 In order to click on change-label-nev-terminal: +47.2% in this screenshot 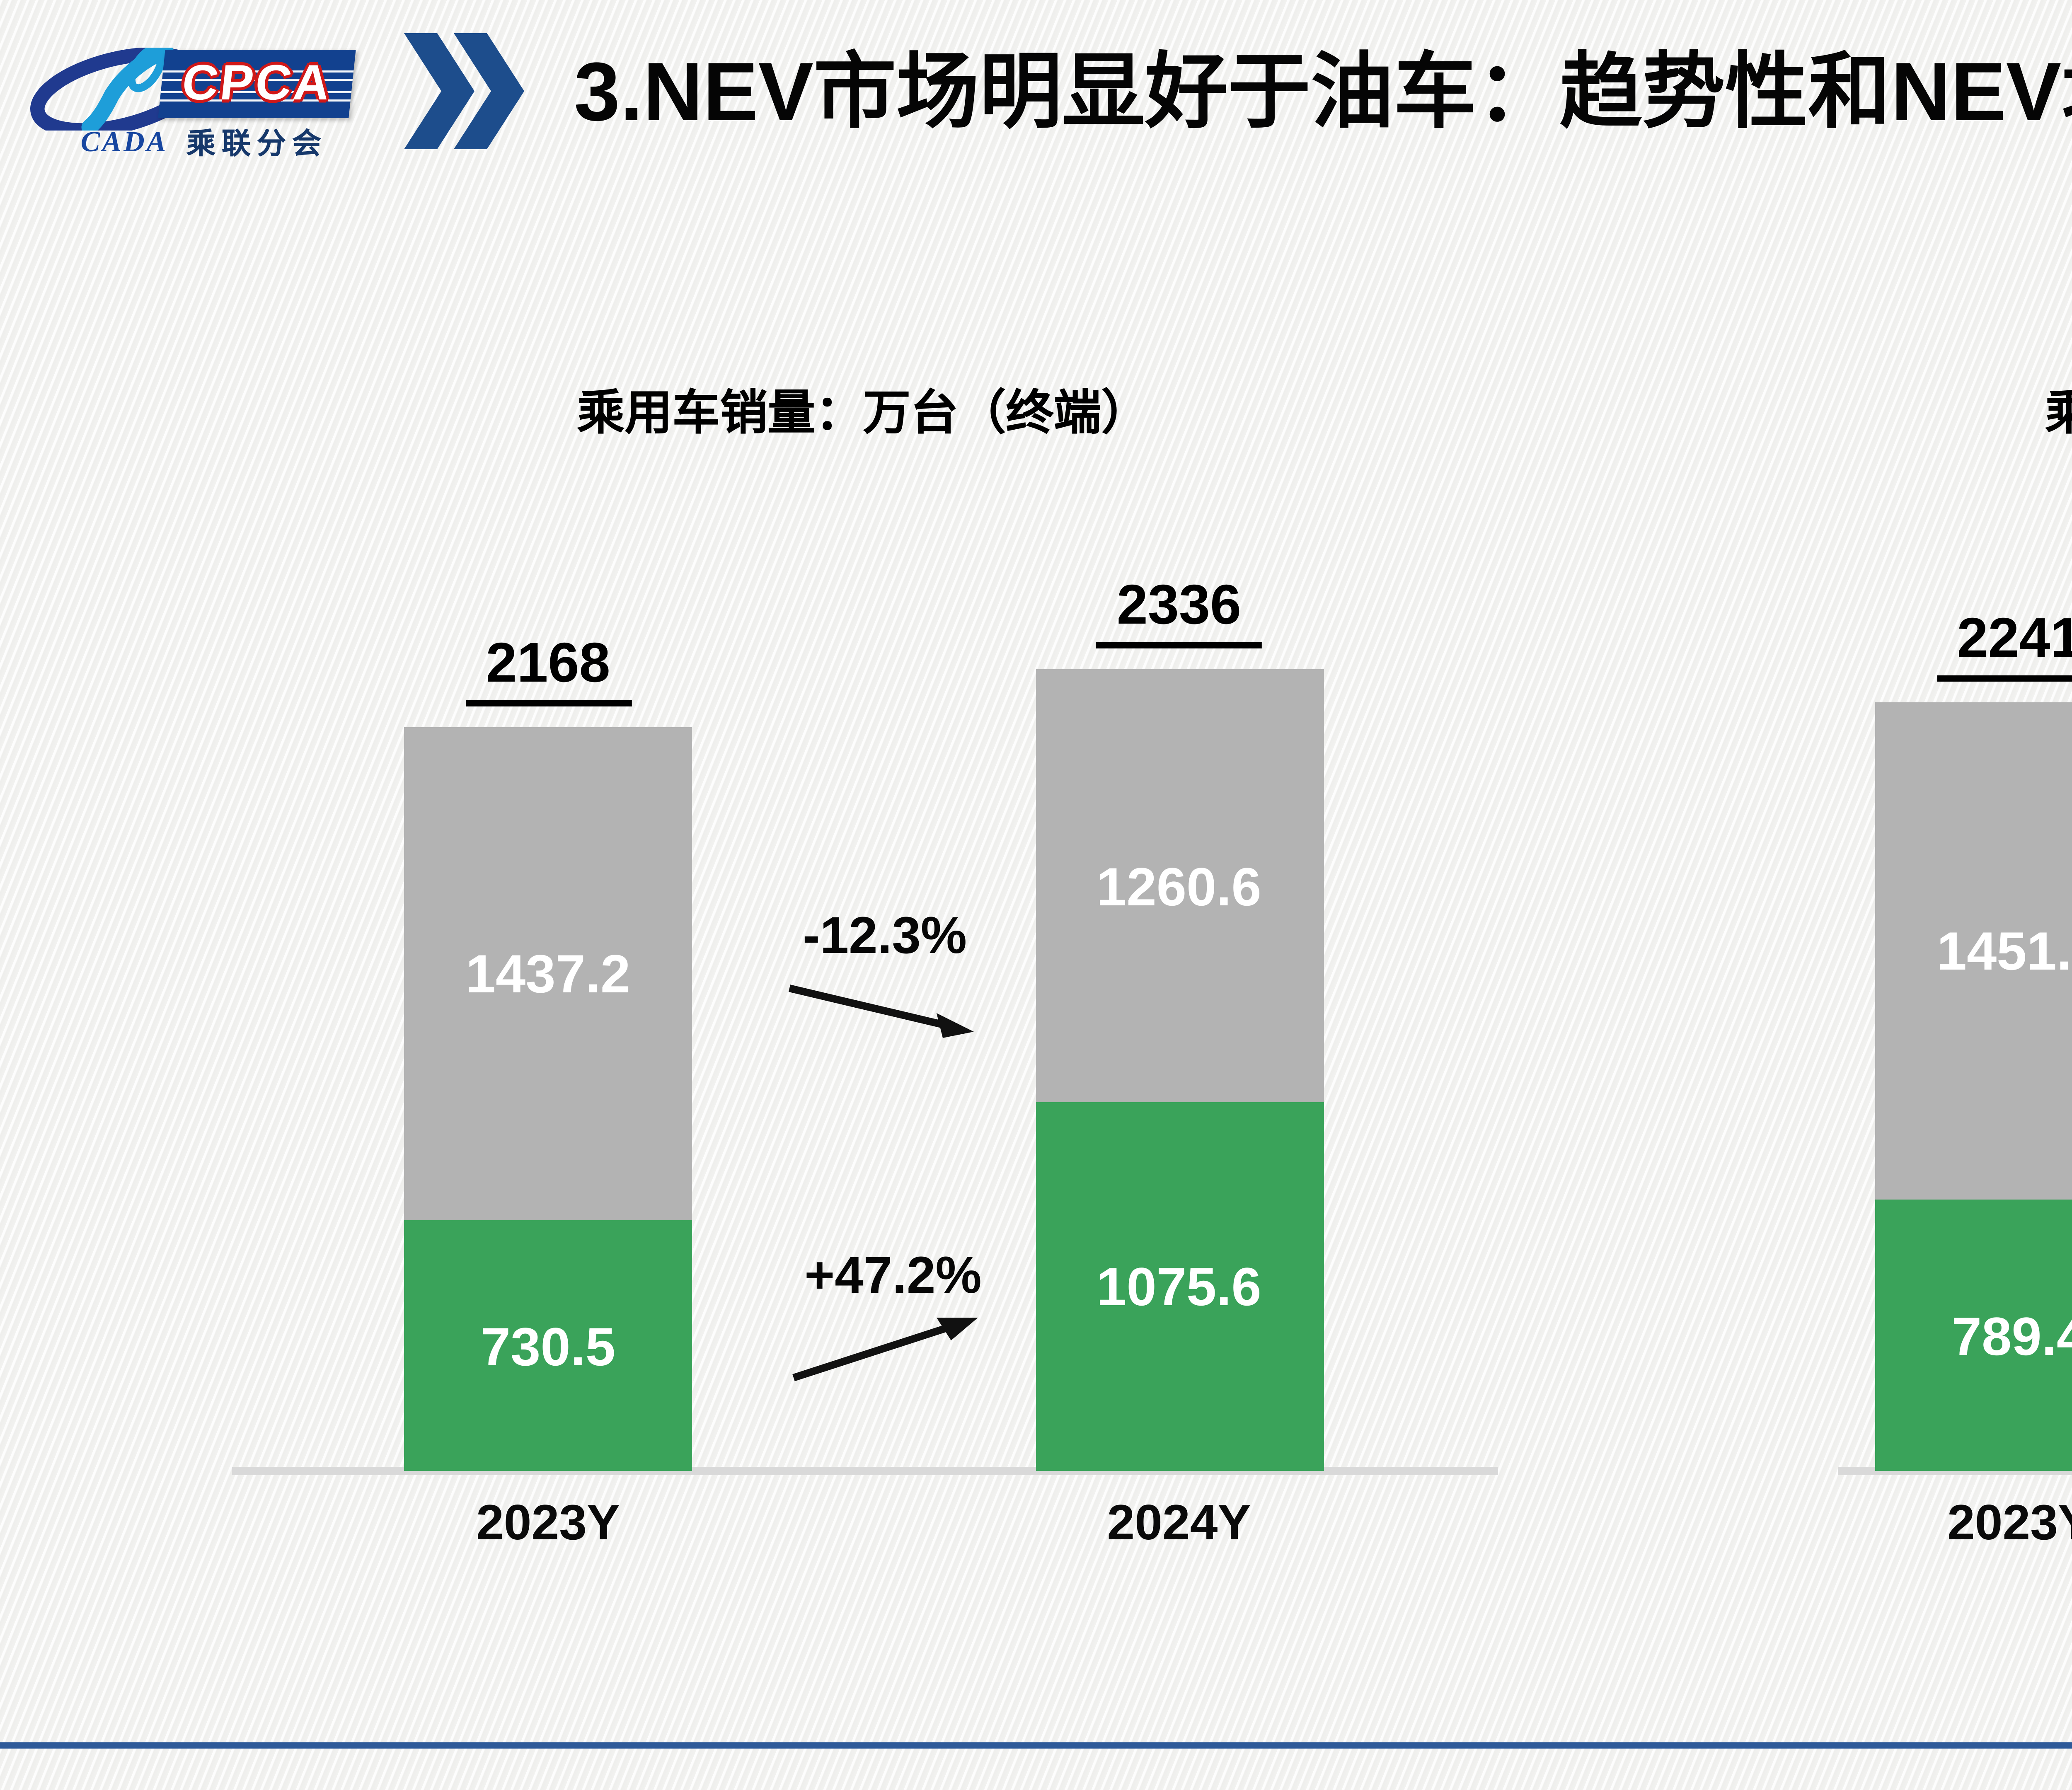, I will do `click(893, 1276)`.